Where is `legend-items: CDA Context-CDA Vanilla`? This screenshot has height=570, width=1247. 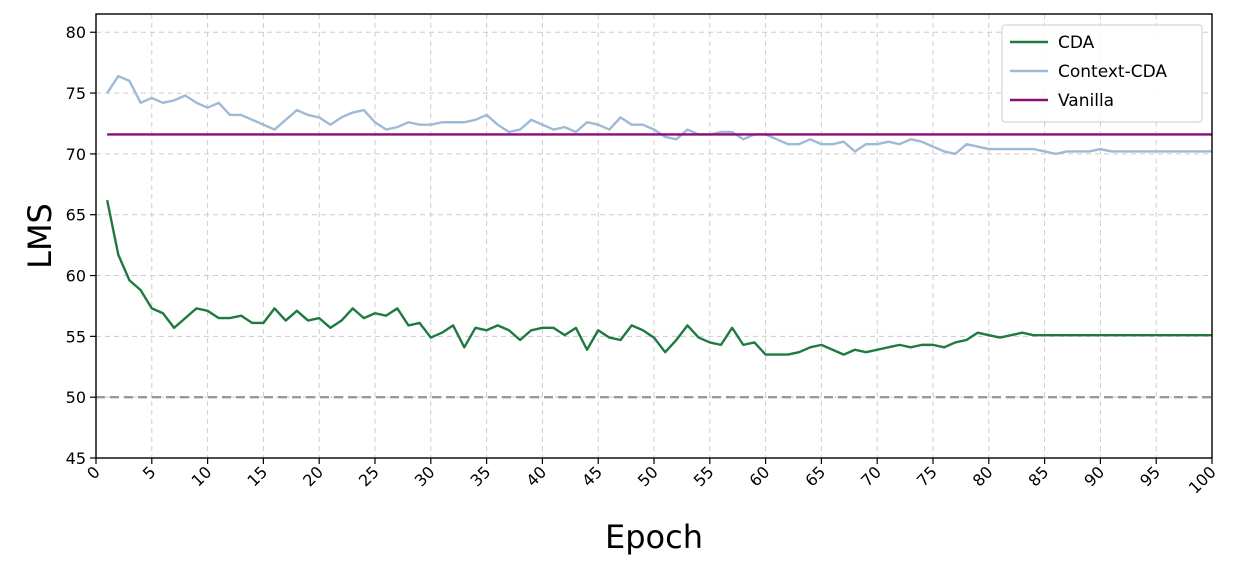 legend-items: CDA Context-CDA Vanilla is located at coordinates (1088, 72).